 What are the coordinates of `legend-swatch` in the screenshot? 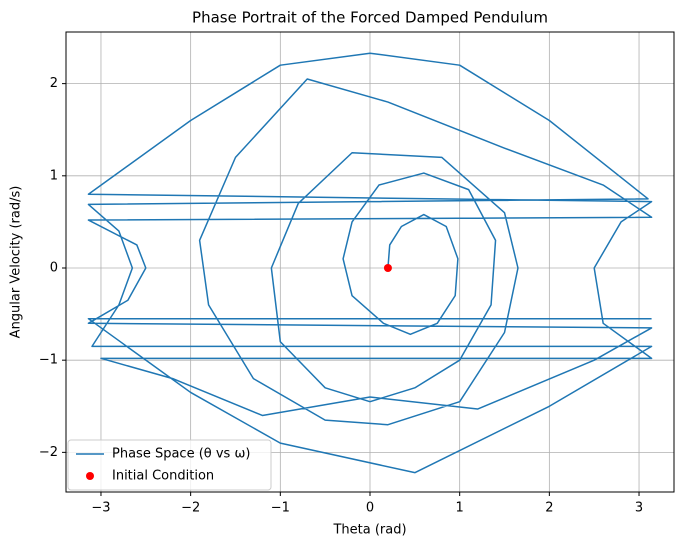 It's located at (90, 476).